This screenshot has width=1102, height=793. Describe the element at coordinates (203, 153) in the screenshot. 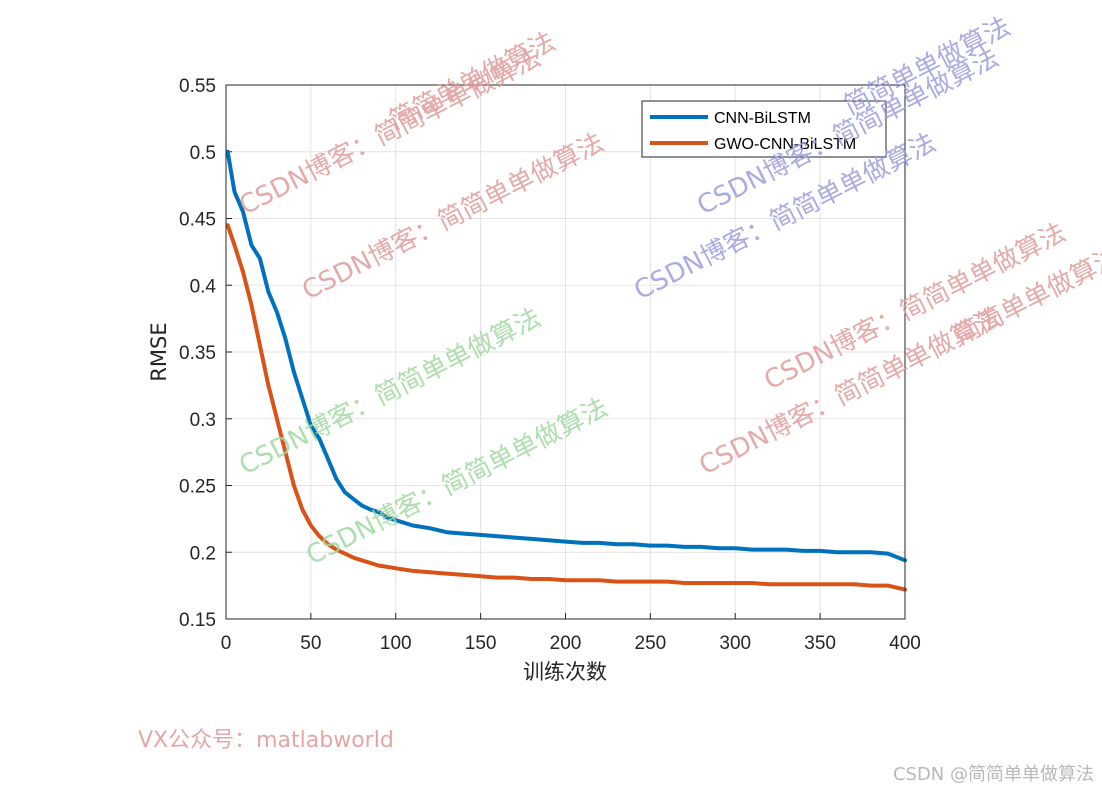

I see `y-tick-label: 0.5` at that location.